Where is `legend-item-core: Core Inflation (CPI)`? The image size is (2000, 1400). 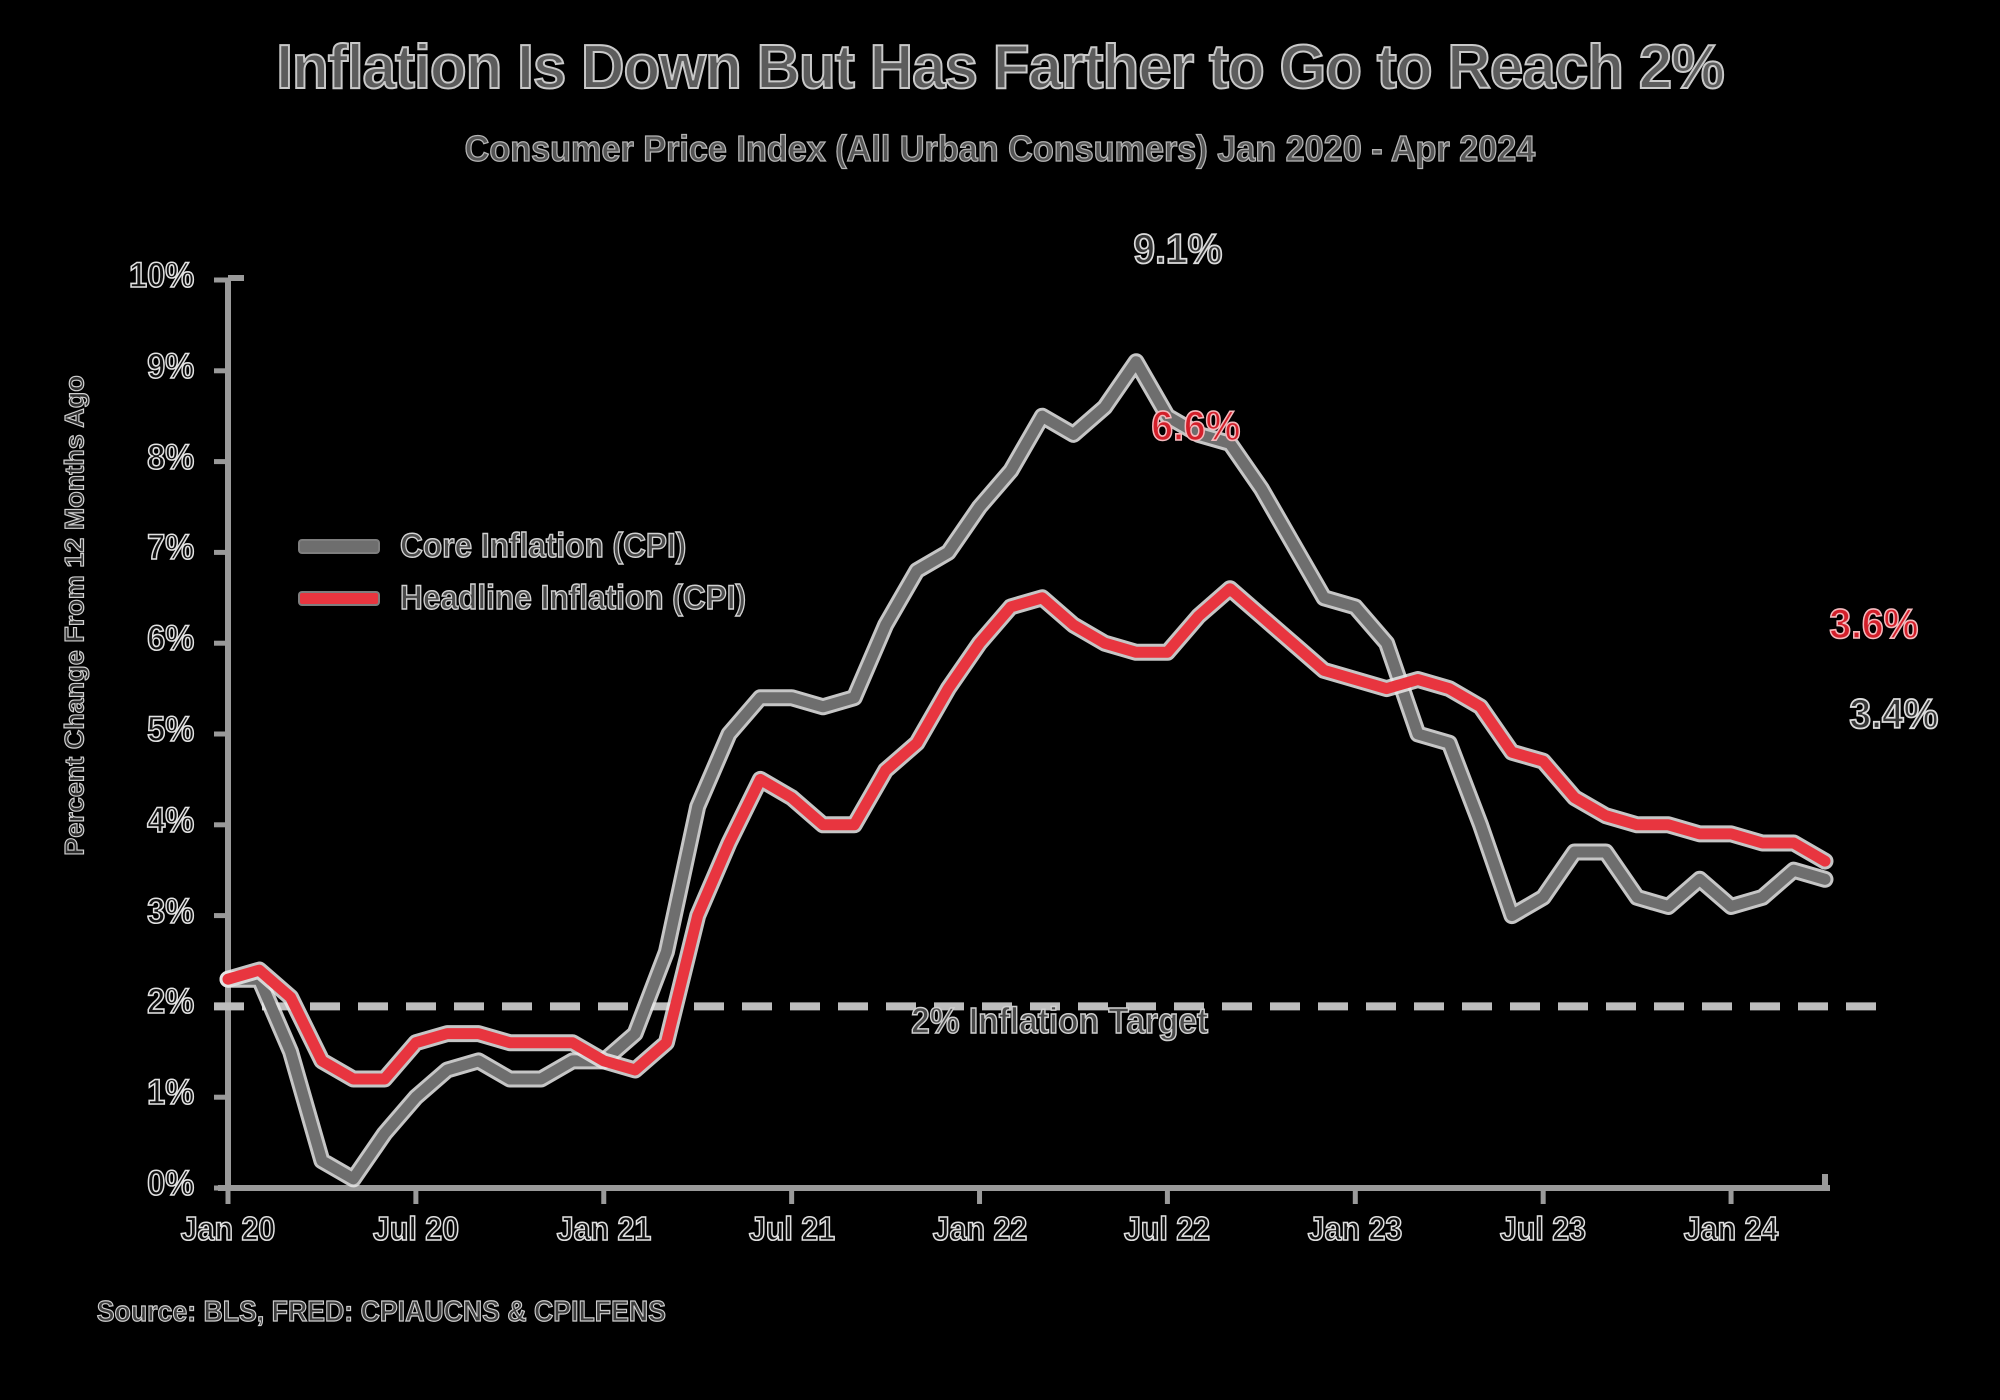
legend-item-core: Core Inflation (CPI) is located at coordinates (536, 546).